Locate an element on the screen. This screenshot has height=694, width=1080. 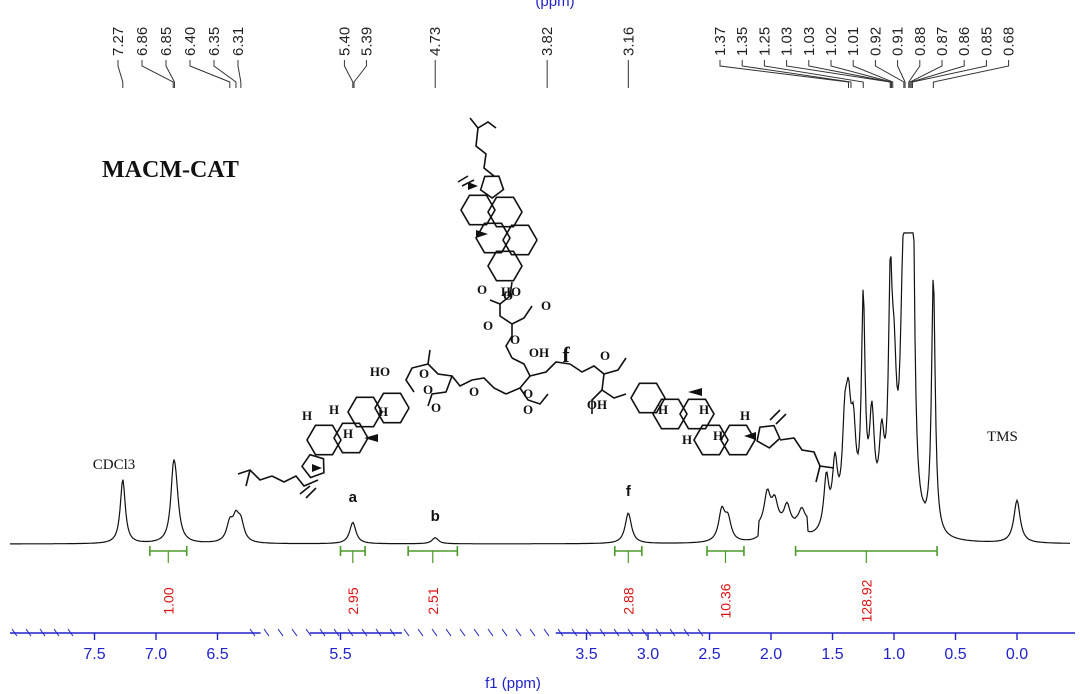
peak-shift-label: 0.87 is located at coordinates (942, 41).